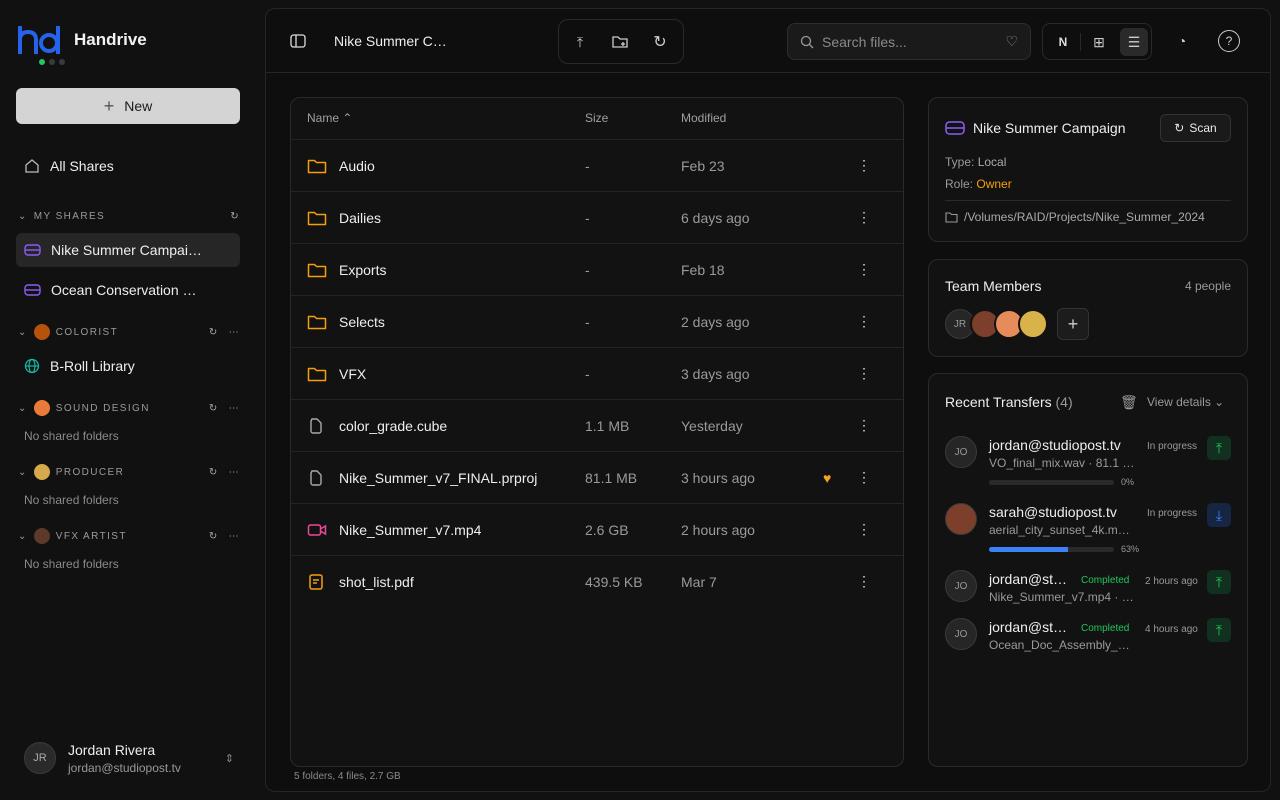 This screenshot has width=1280, height=800. What do you see at coordinates (992, 162) in the screenshot?
I see `type-value: Local` at bounding box center [992, 162].